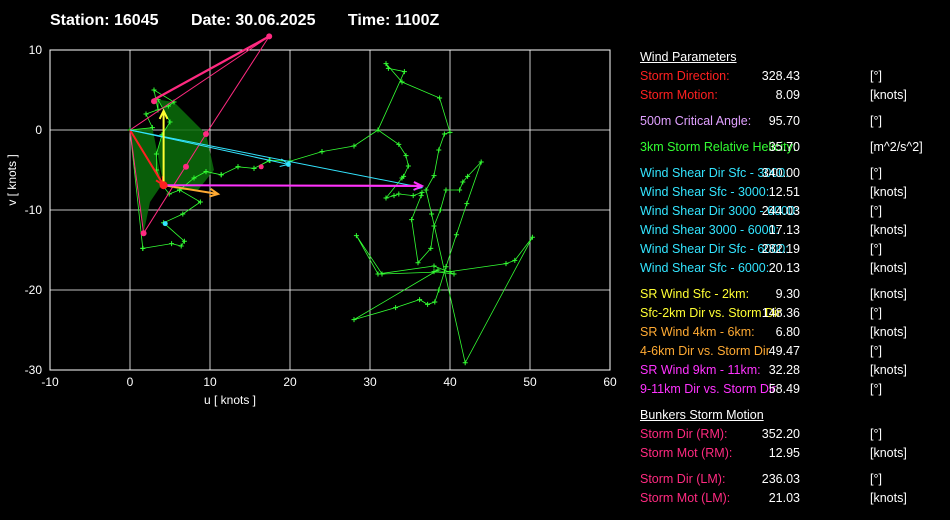  I want to click on param-label: Storm Dir (RM):, so click(684, 434).